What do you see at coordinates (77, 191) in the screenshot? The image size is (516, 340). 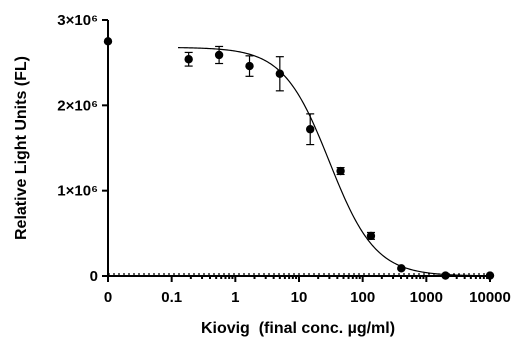 I see `y-tick-label: 1×10⁶` at bounding box center [77, 191].